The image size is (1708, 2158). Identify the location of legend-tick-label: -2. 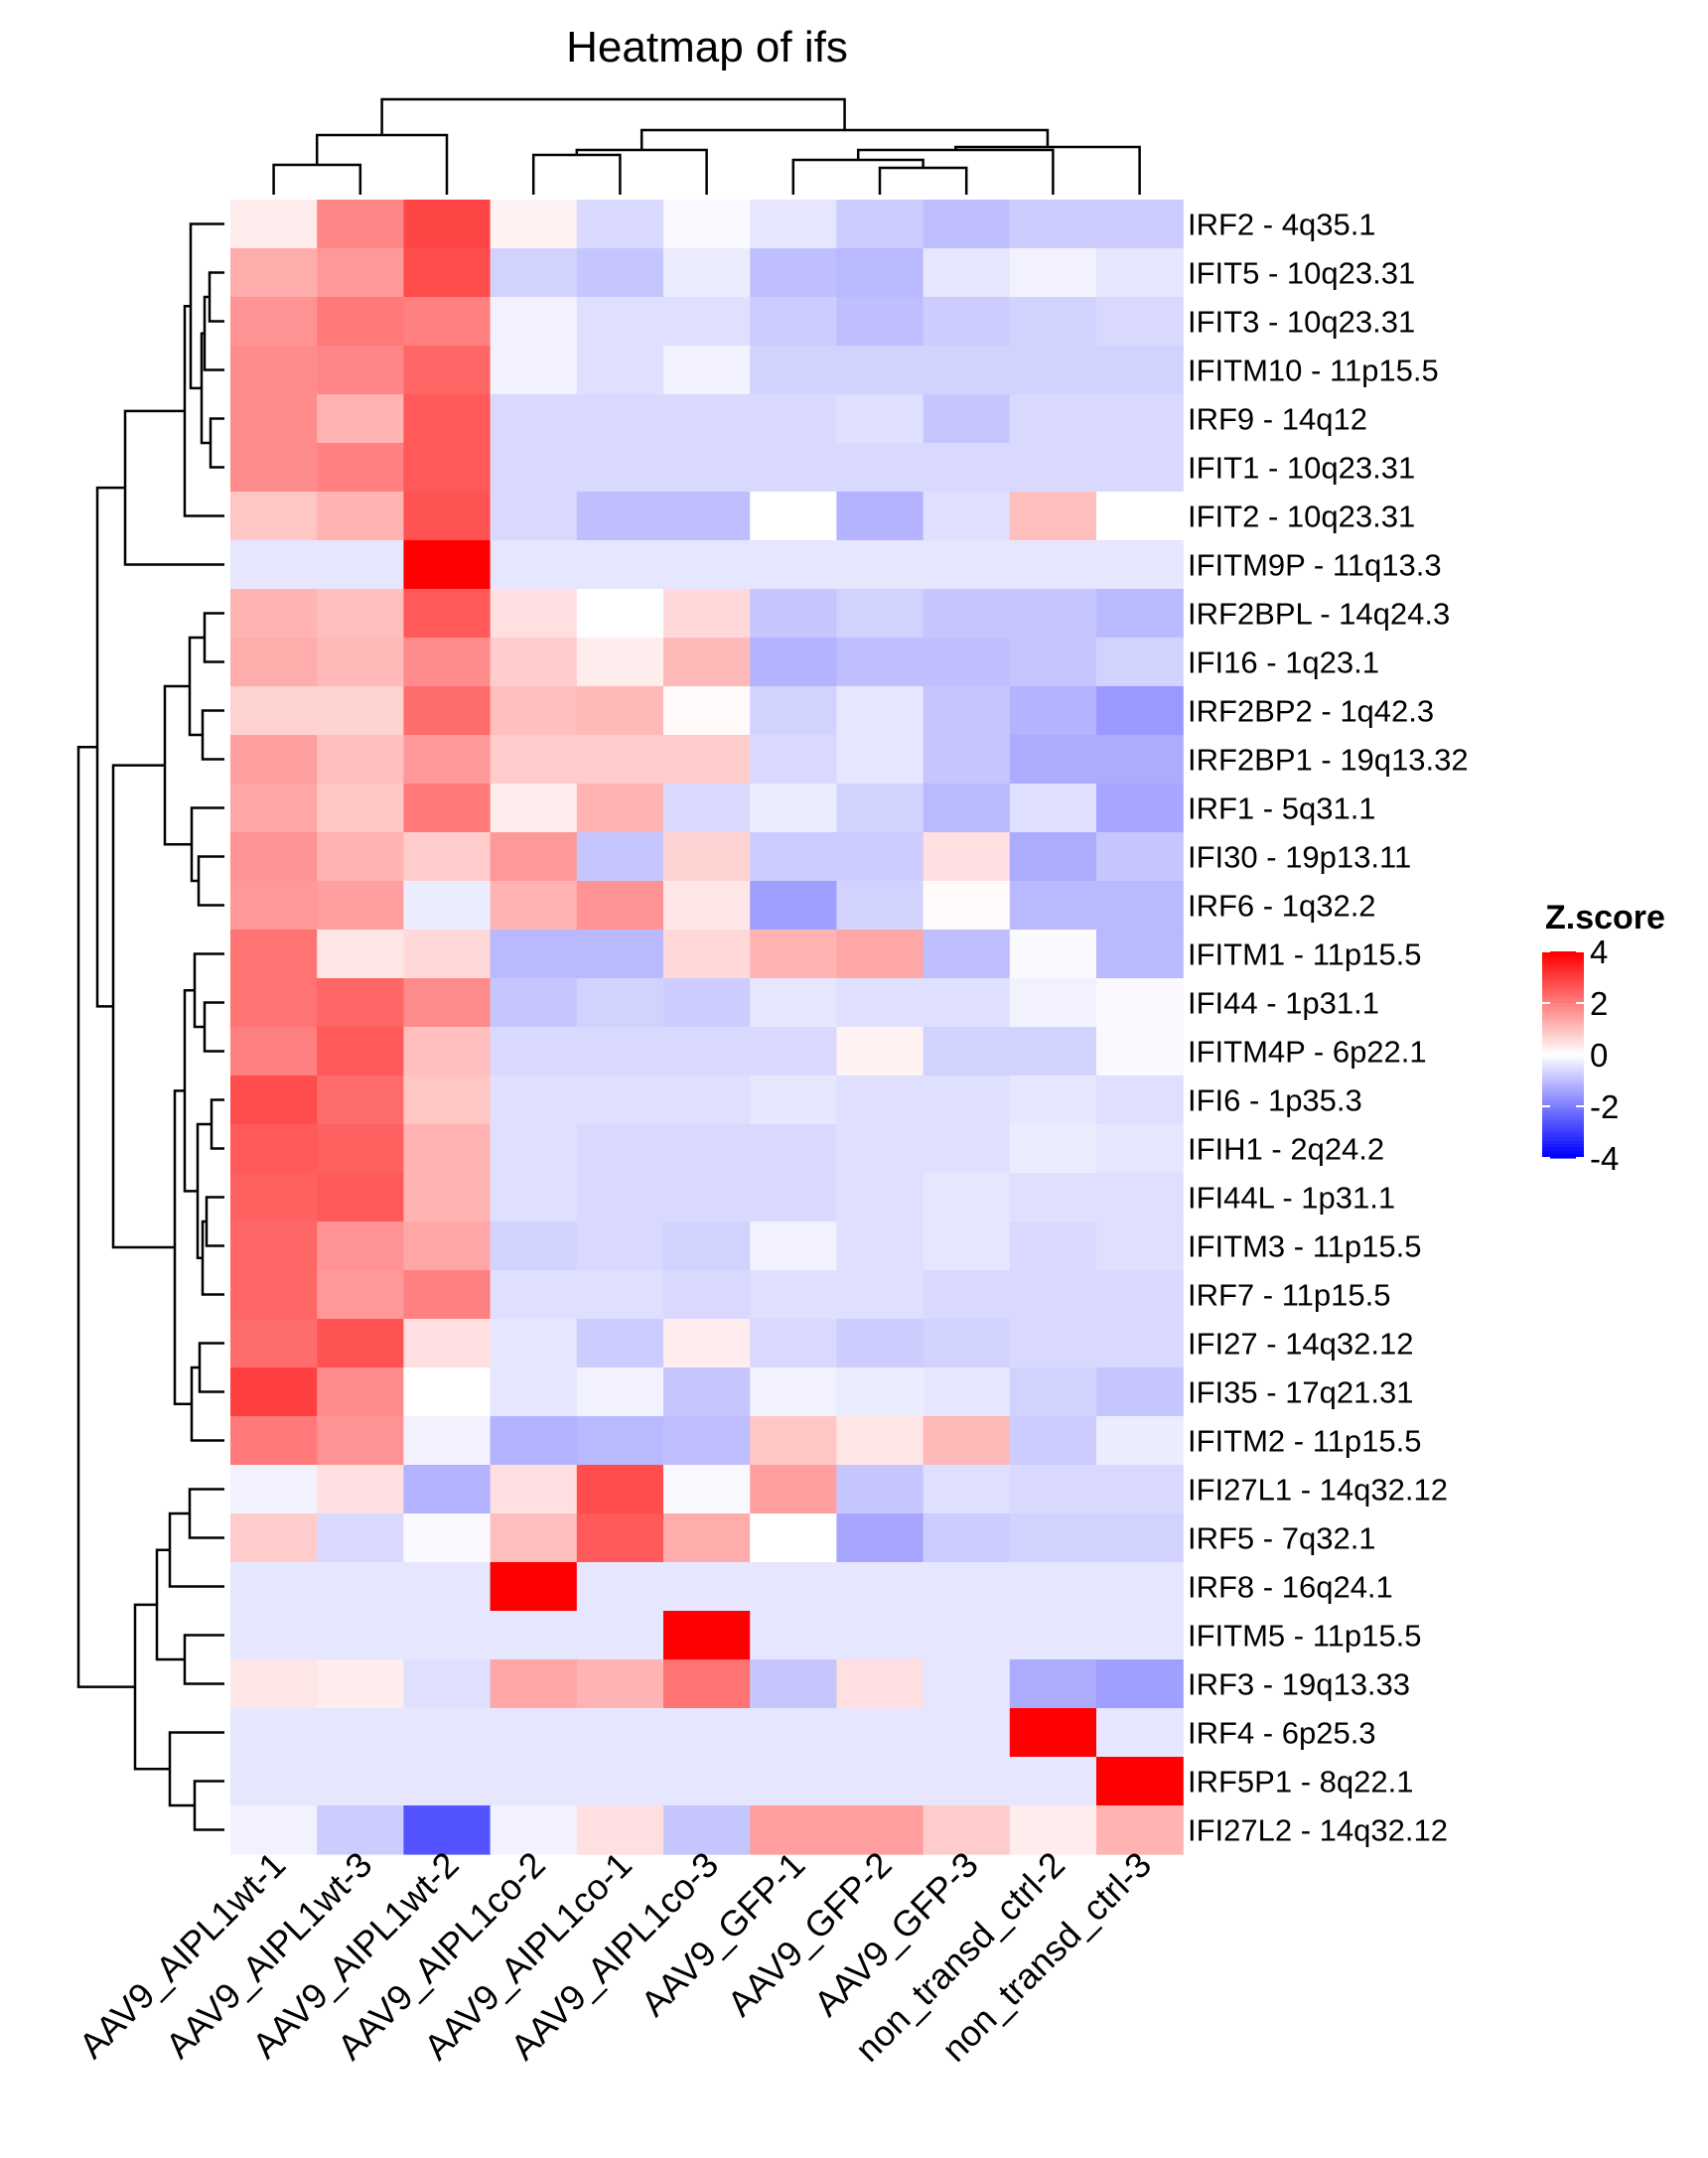
(1604, 1106).